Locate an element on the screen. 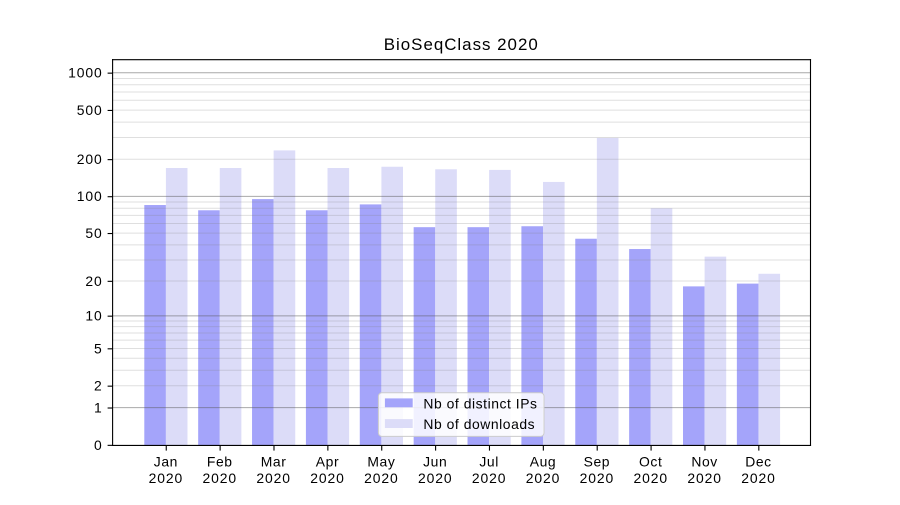  svg-text: 100 is located at coordinates (90, 196).